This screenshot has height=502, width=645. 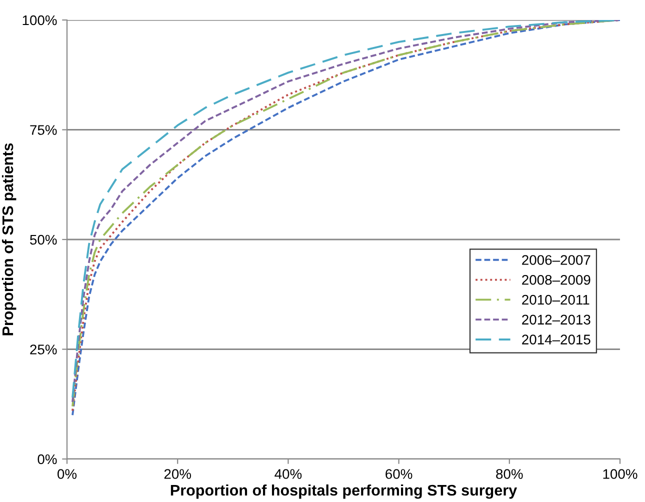 What do you see at coordinates (344, 491) in the screenshot?
I see `x-axis-title: Proportion of hospitals performing STS surgery` at bounding box center [344, 491].